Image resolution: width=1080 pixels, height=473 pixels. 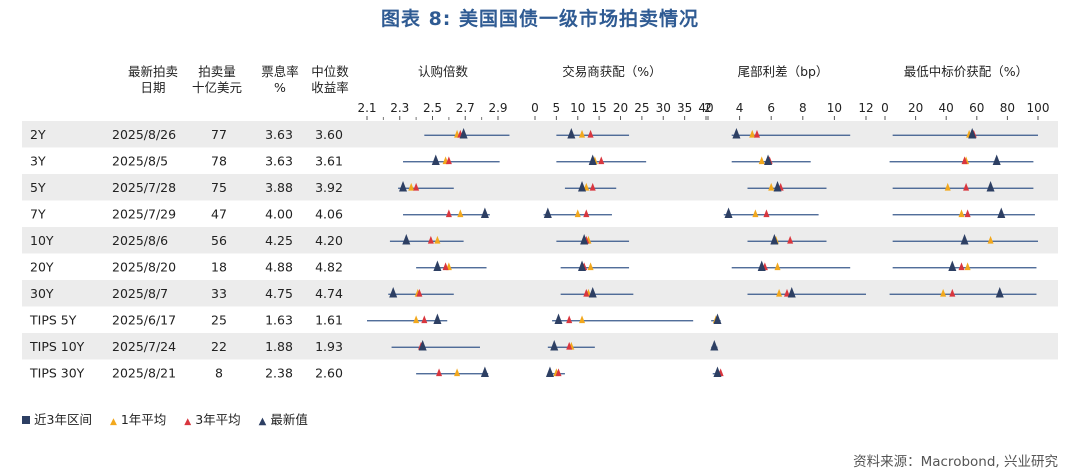 I want to click on header-yield-line1: 中位数, so click(x=330, y=71).